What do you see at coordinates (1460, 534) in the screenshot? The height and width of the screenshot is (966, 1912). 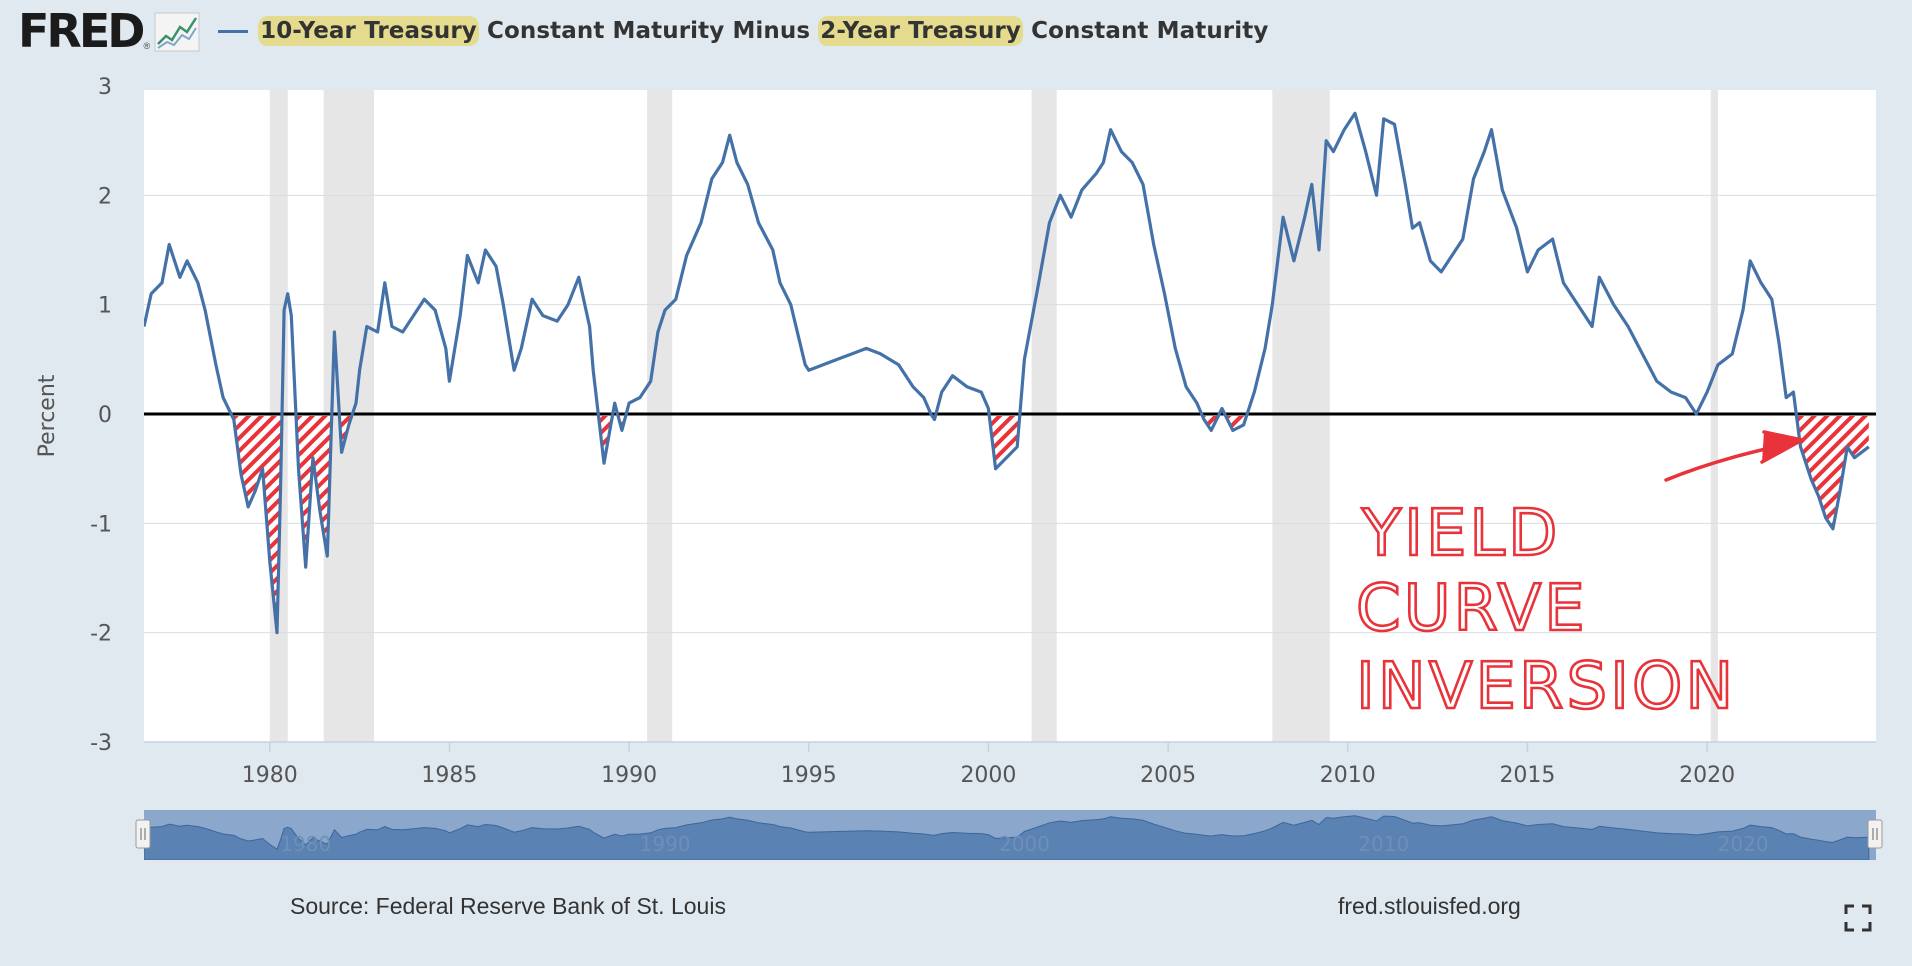 I see `annotation-line-1: YIELD` at bounding box center [1460, 534].